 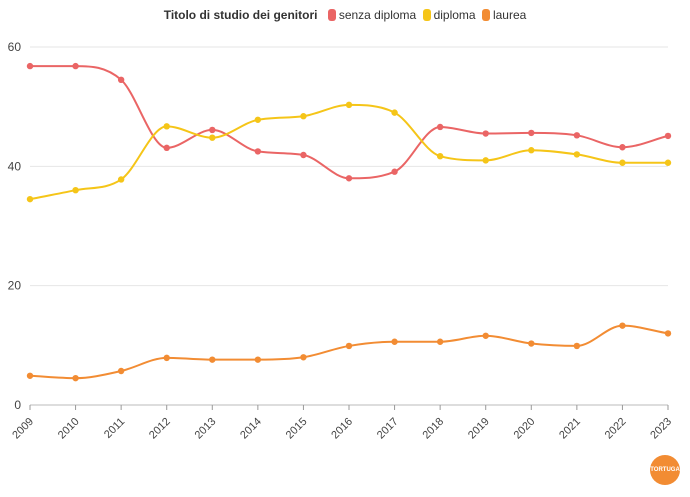 What do you see at coordinates (166, 148) in the screenshot?
I see `data-point-senza-diploma-2012` at bounding box center [166, 148].